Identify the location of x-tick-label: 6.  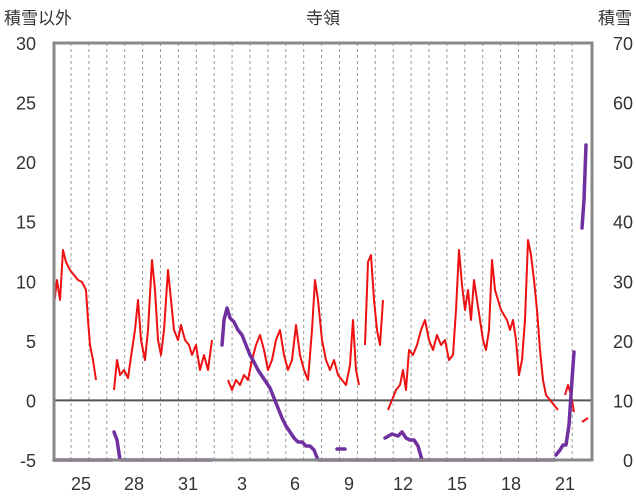
(295, 484).